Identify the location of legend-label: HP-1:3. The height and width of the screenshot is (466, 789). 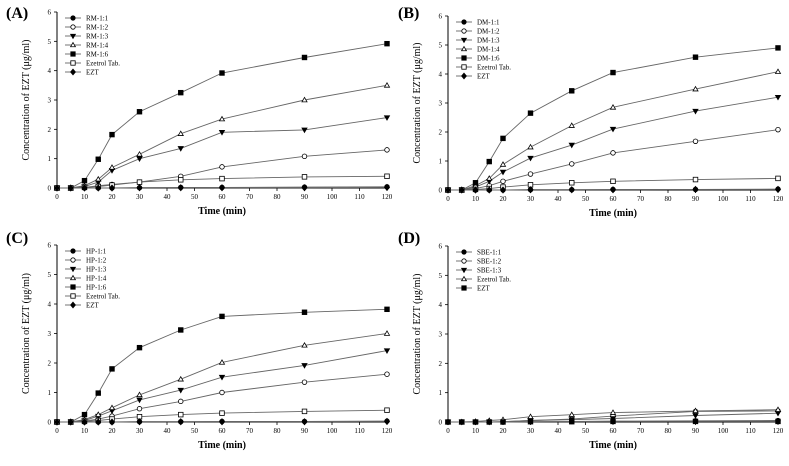
(96, 270).